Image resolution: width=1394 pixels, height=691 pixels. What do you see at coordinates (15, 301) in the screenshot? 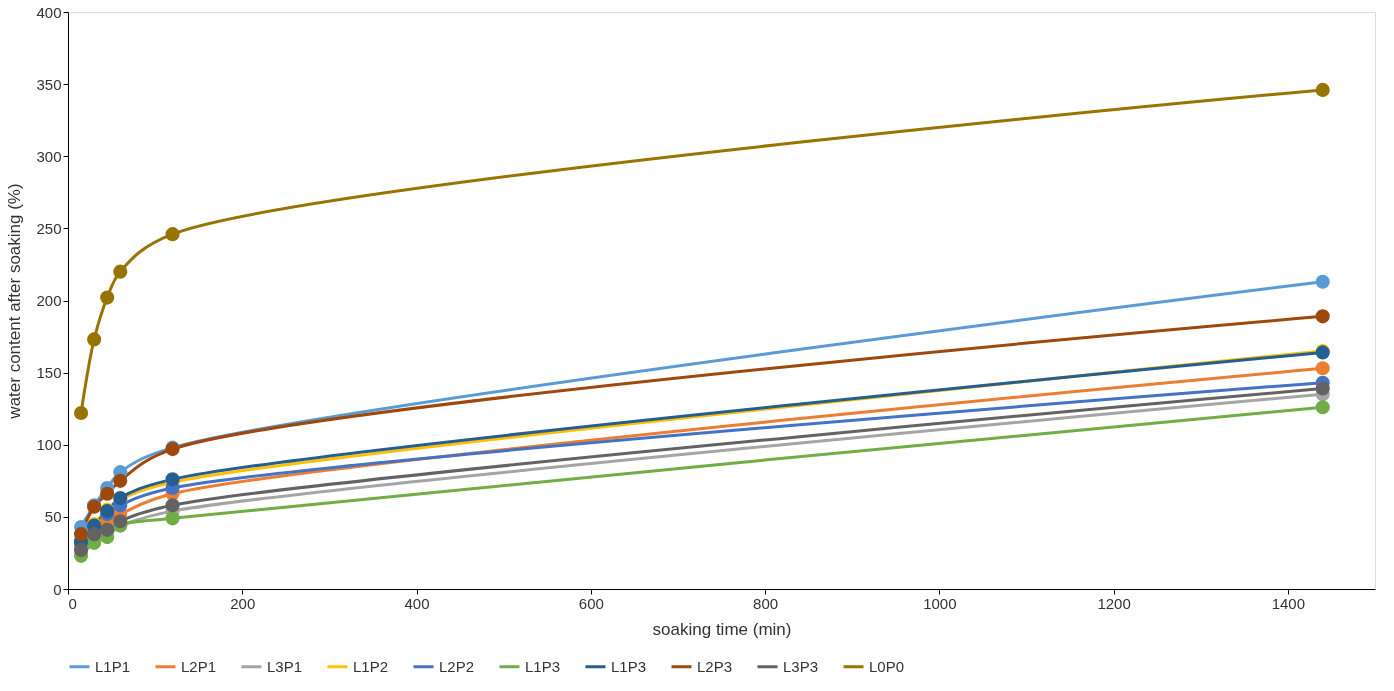
I see `y-axis-title: water content after soaking (%)` at bounding box center [15, 301].